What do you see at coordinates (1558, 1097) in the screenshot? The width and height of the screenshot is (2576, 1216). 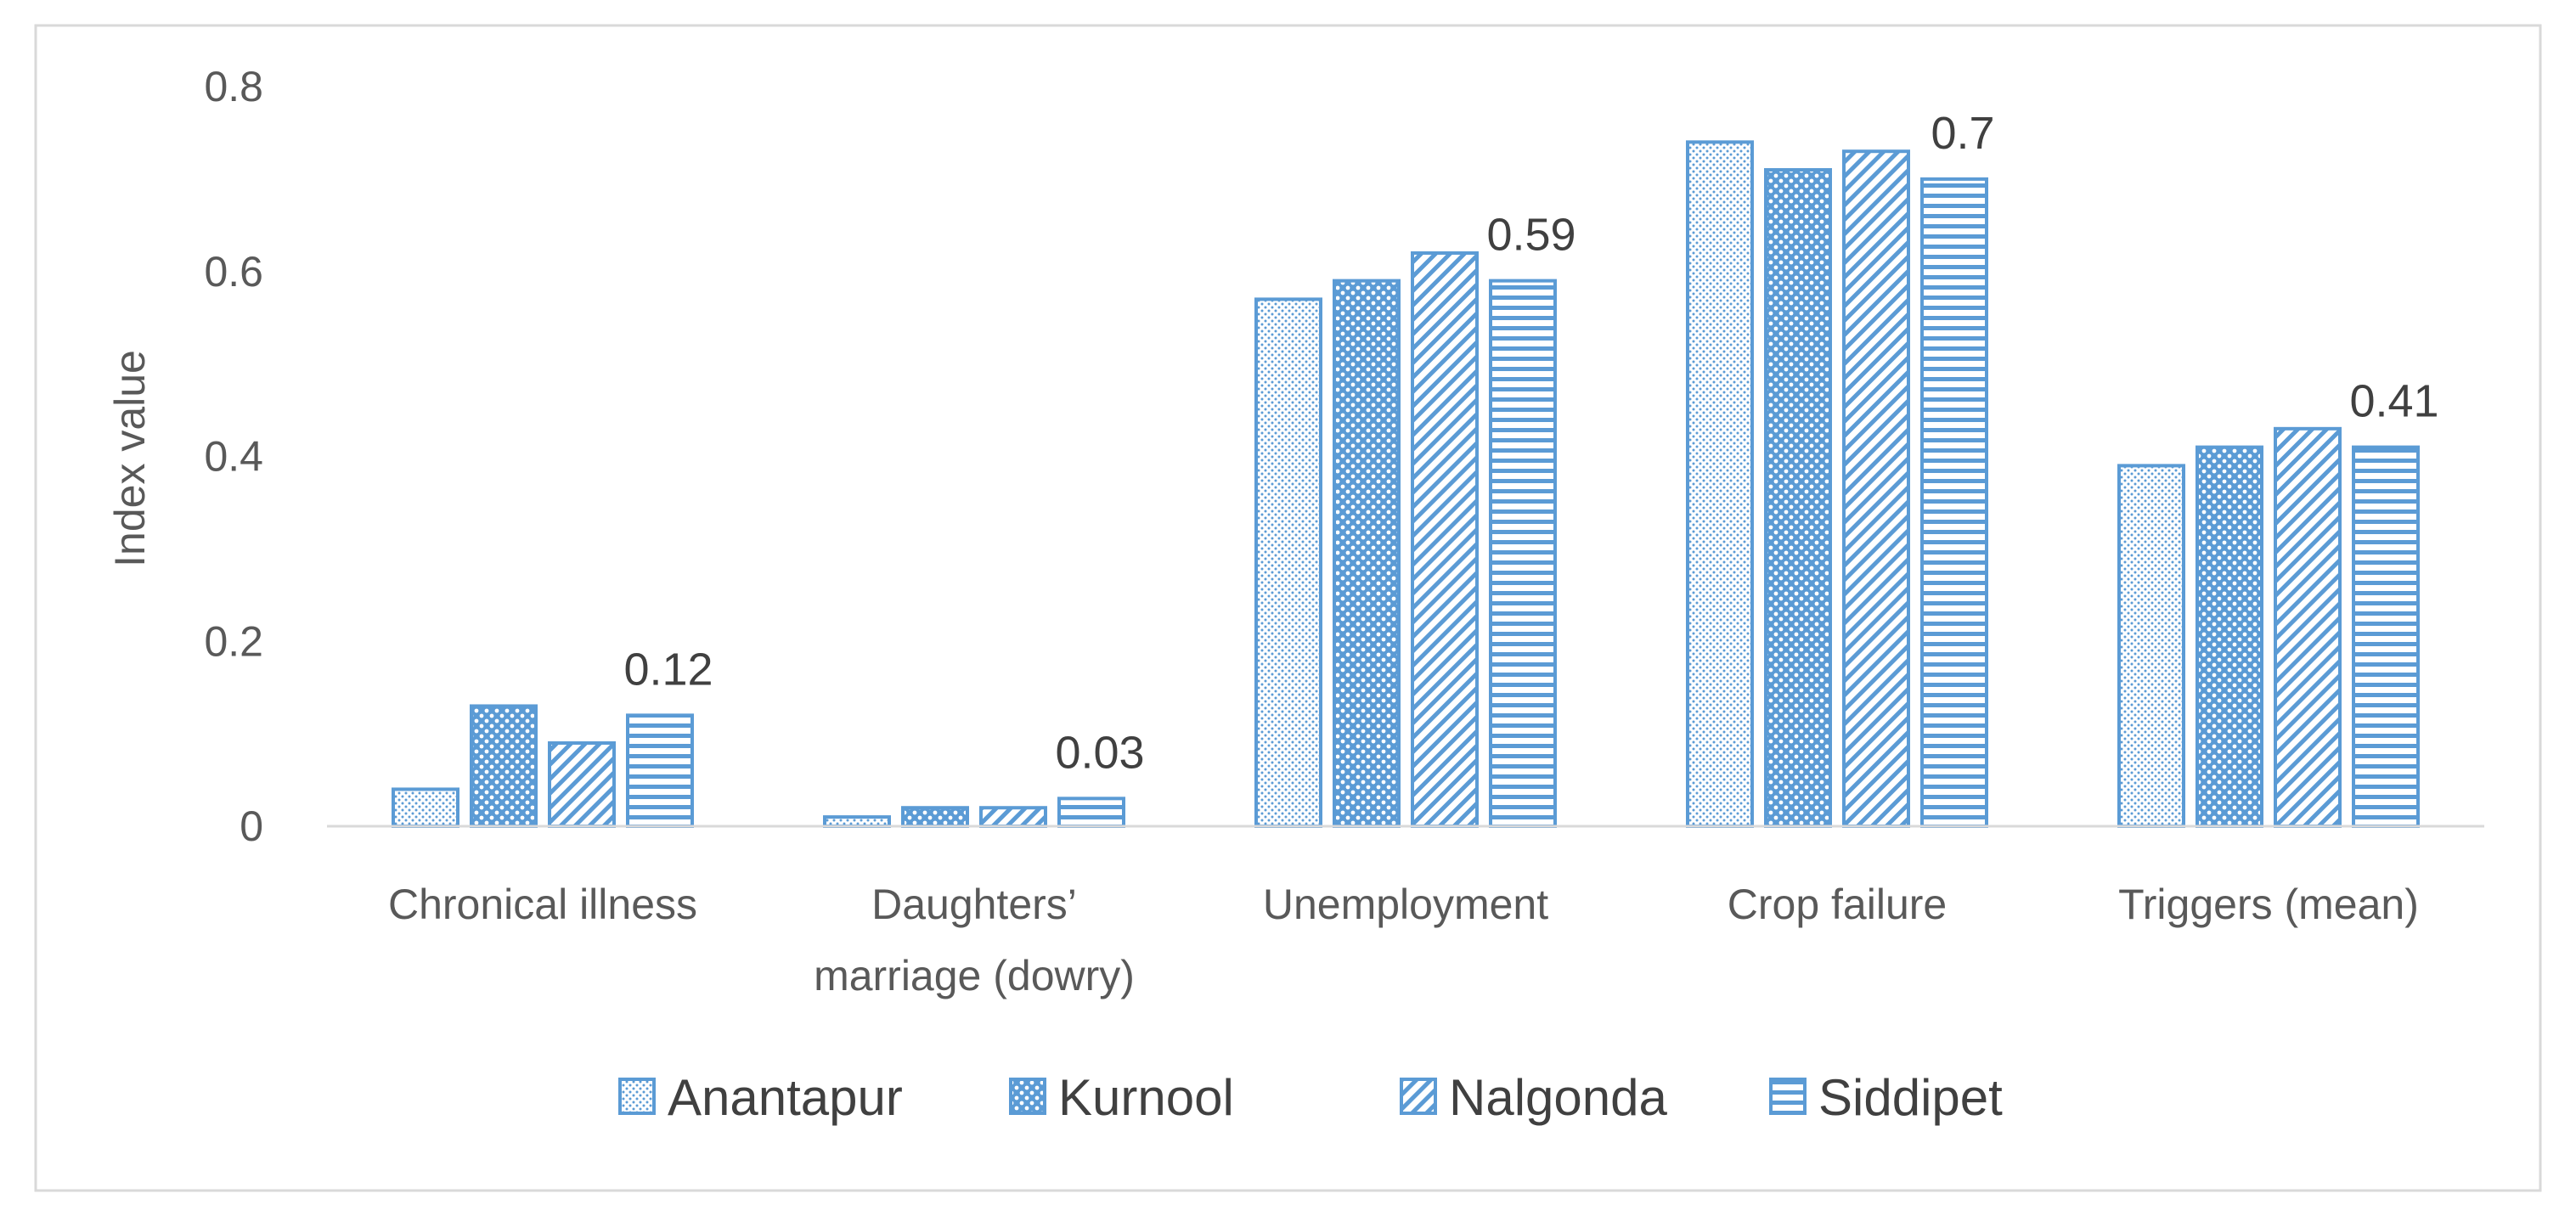 I see `legend-label: Nalgonda` at bounding box center [1558, 1097].